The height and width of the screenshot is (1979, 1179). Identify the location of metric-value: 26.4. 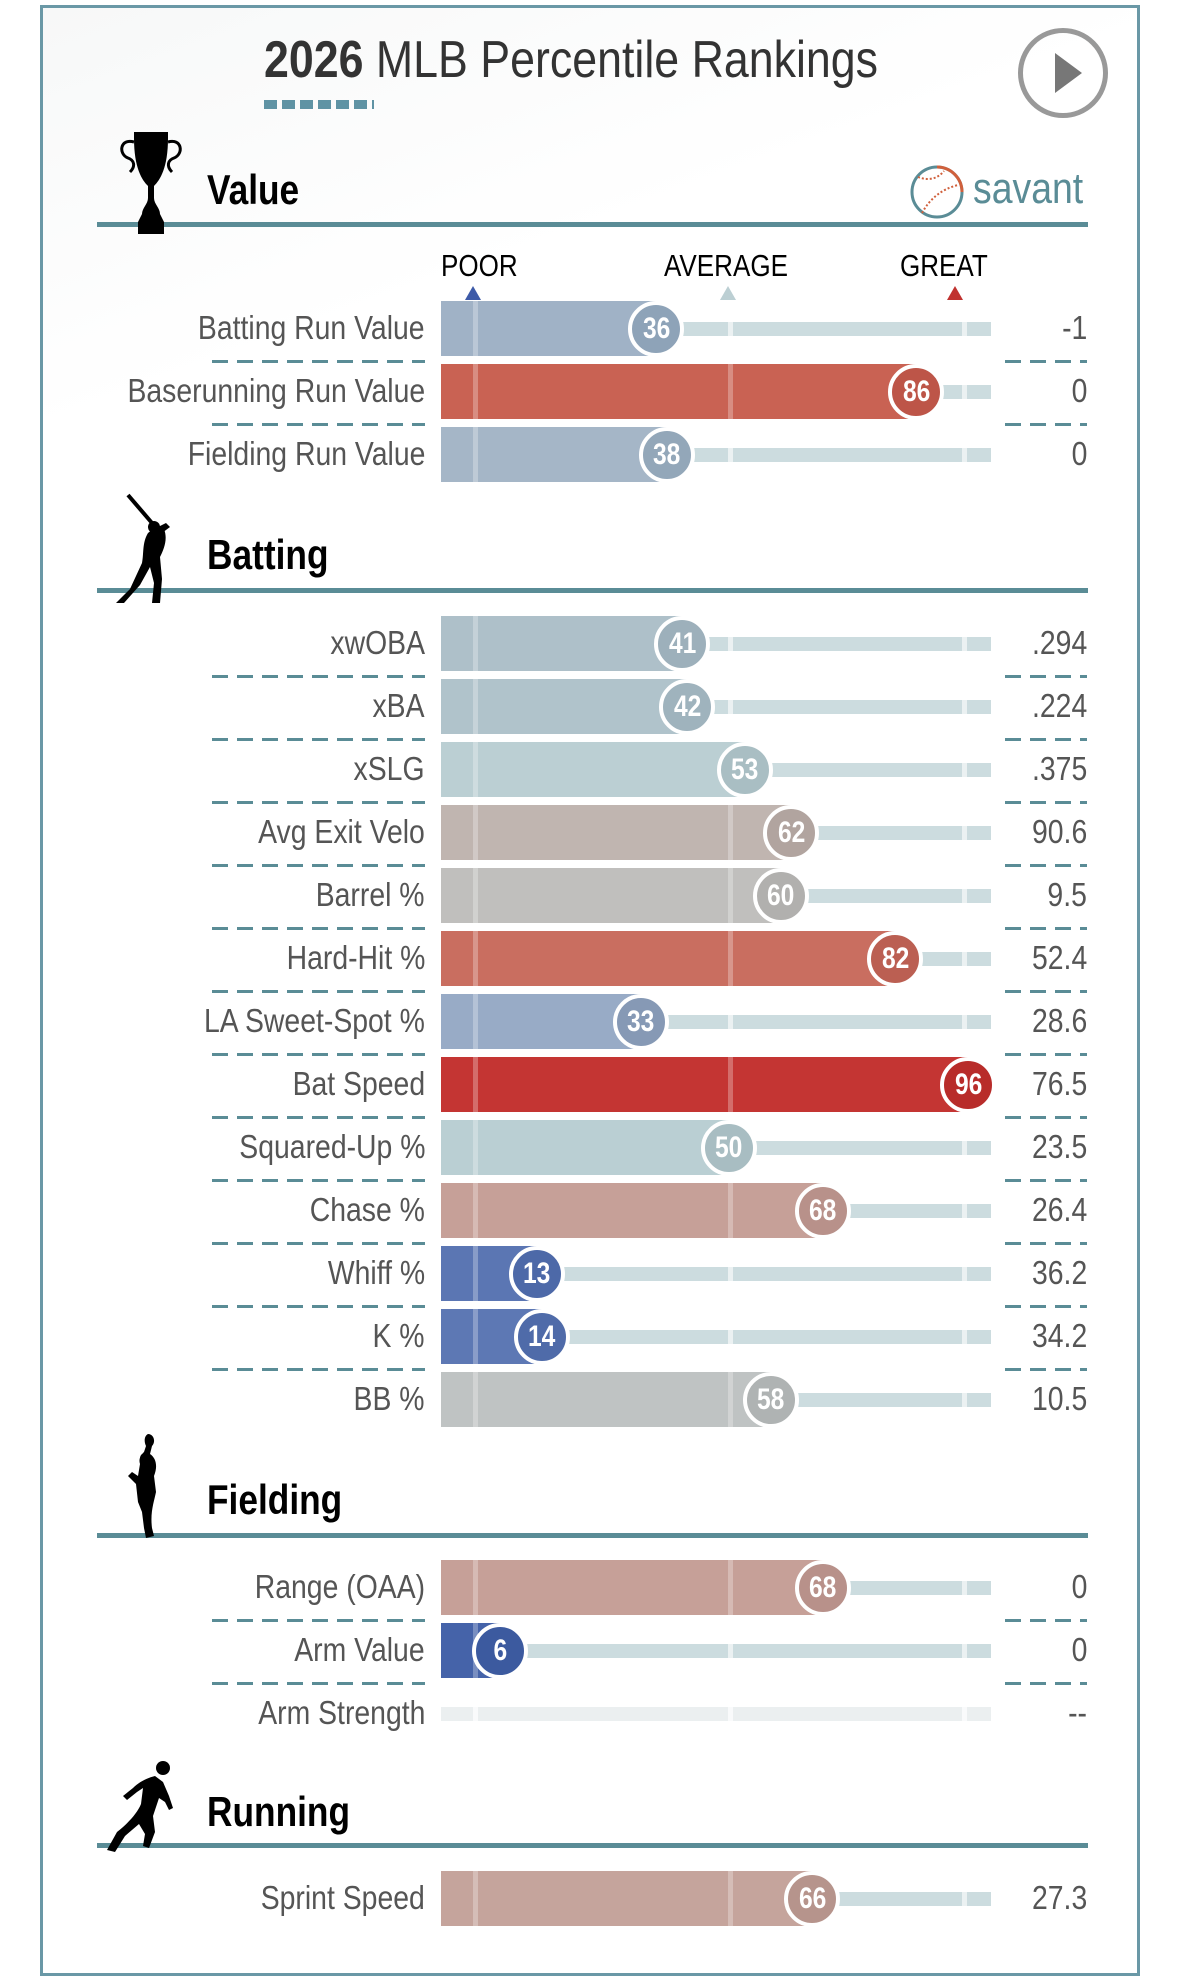
(1059, 1209).